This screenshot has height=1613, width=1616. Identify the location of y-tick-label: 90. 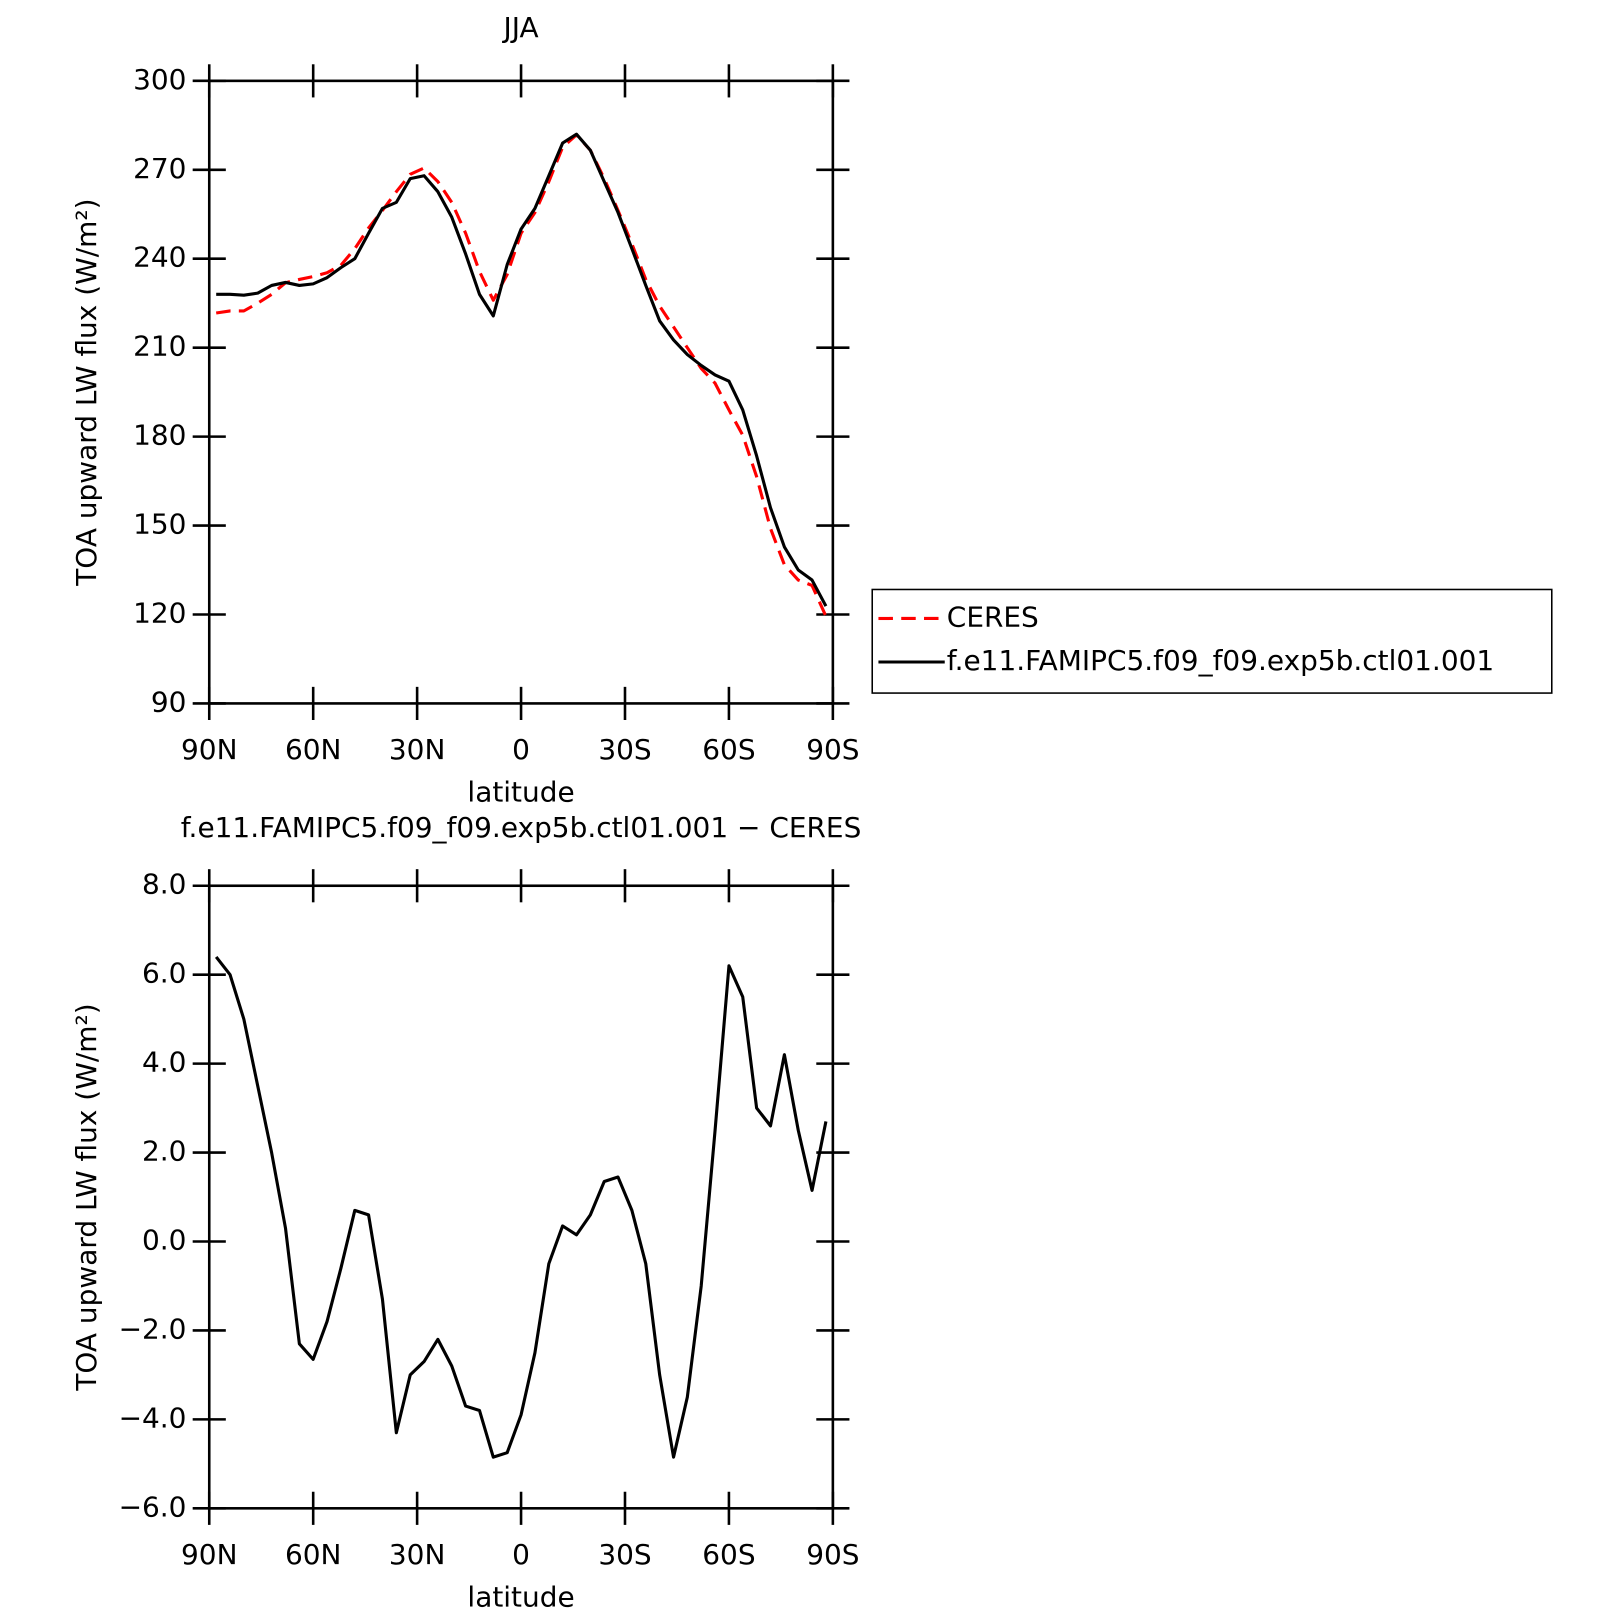
(169, 701).